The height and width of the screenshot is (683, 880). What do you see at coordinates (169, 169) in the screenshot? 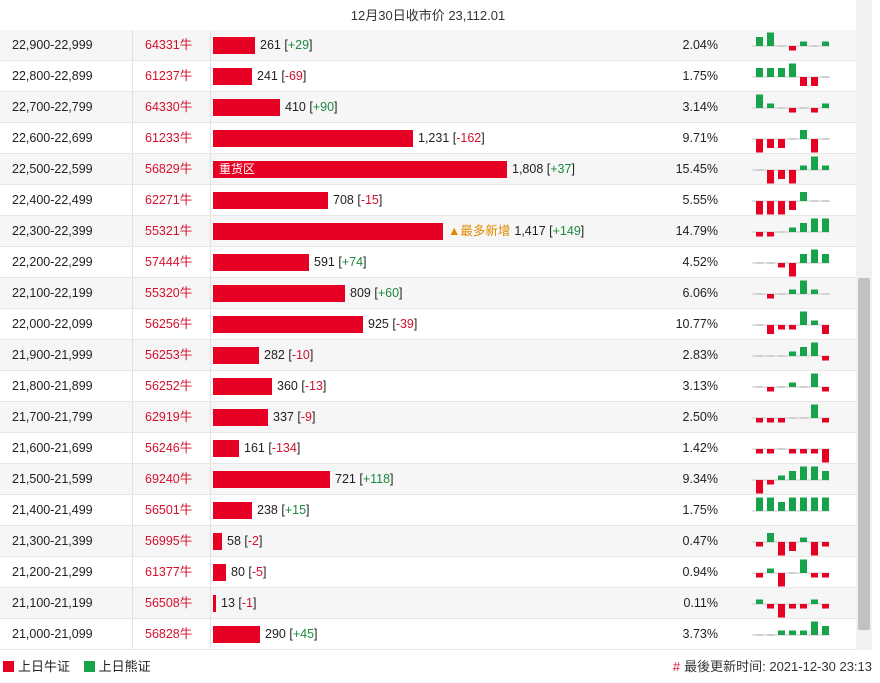
I see `bull-code-link: 56829牛` at bounding box center [169, 169].